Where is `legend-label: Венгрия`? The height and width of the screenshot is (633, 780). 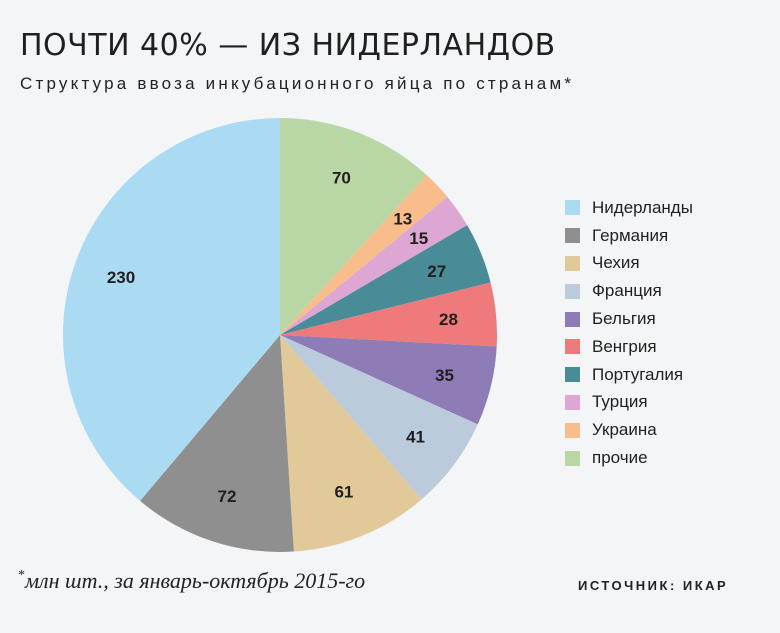 legend-label: Венгрия is located at coordinates (624, 346).